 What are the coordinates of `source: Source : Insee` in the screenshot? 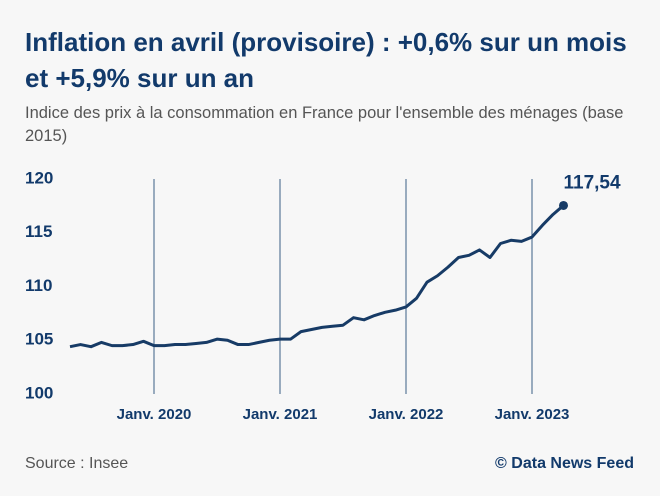 It's located at (77, 463).